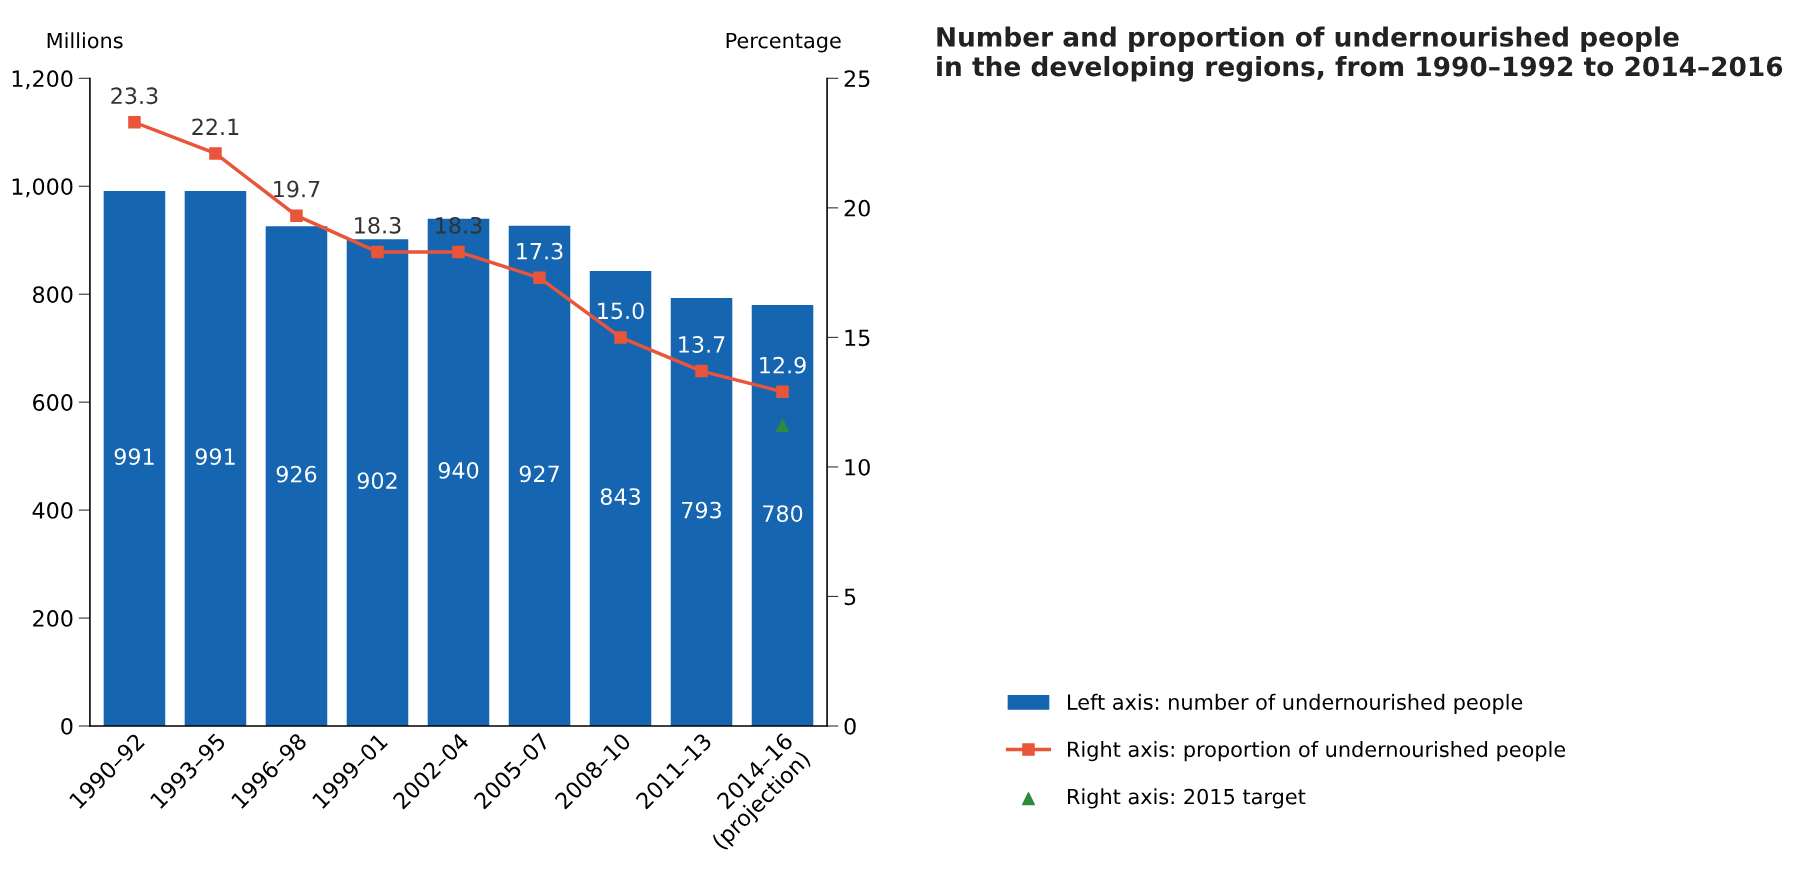 The width and height of the screenshot is (1798, 880). Describe the element at coordinates (783, 42) in the screenshot. I see `y2-axis-title: Percentage` at that location.